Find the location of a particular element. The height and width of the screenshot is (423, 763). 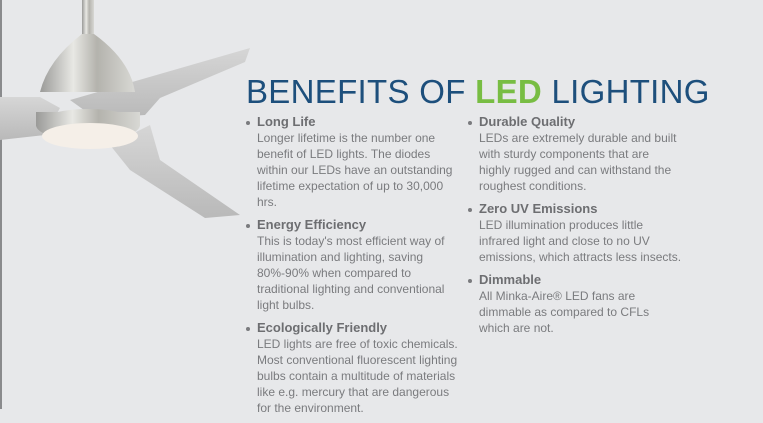

benefit-heading: Dimmable is located at coordinates (510, 279).